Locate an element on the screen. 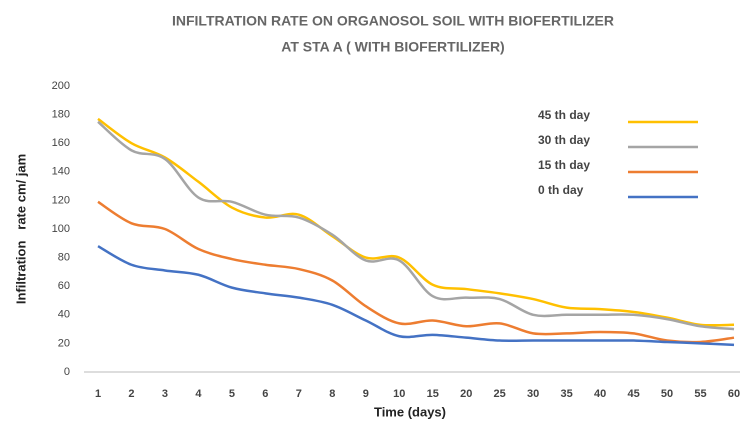 The image size is (745, 428). legend-label: 45 th day is located at coordinates (564, 115).